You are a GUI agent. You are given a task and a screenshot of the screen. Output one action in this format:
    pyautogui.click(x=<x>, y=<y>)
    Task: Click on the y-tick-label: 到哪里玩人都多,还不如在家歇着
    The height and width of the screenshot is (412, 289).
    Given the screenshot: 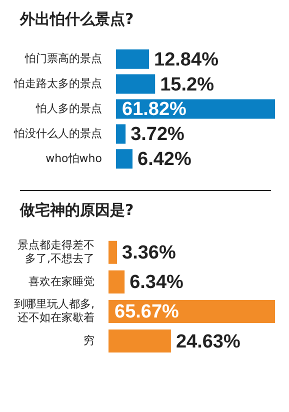 What is the action you would take?
    pyautogui.click(x=54, y=311)
    